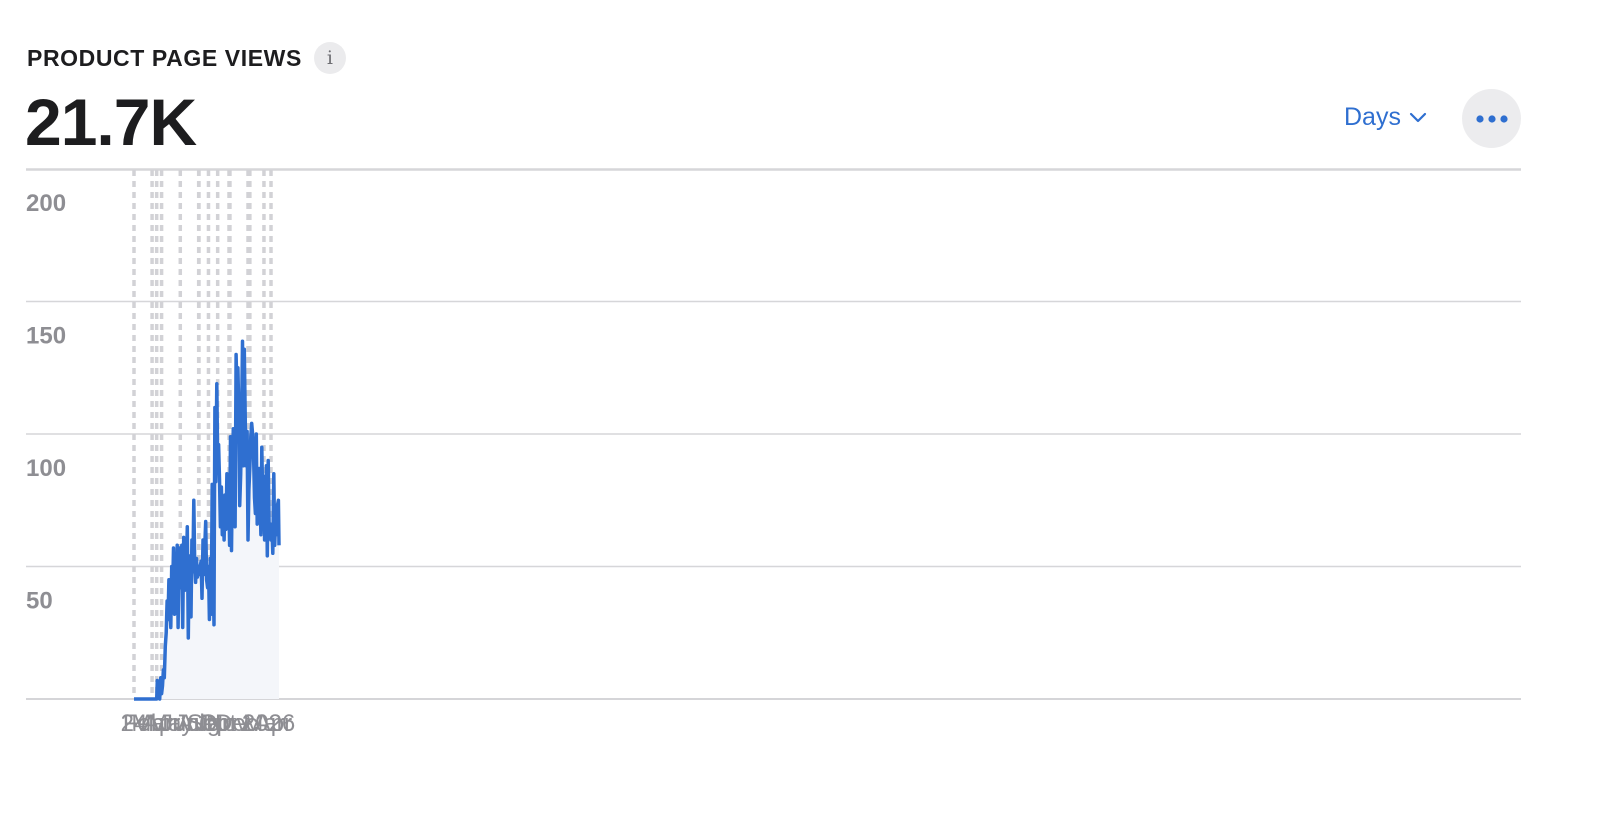  I want to click on x-tick-label: Feb, so click(143, 723).